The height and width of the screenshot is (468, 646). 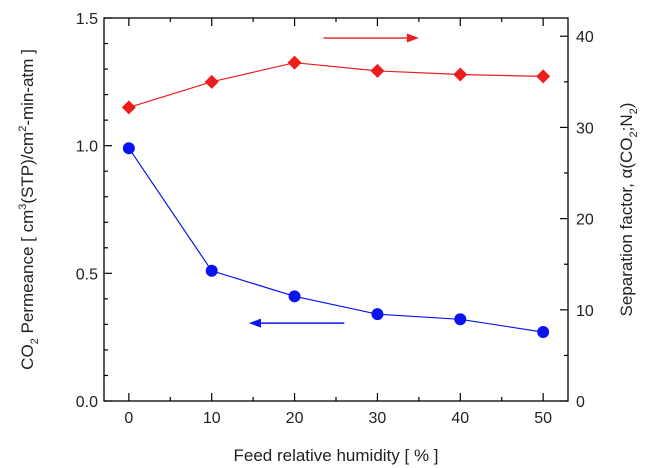 I want to click on y-left-tick-label: 1.5, so click(x=87, y=19).